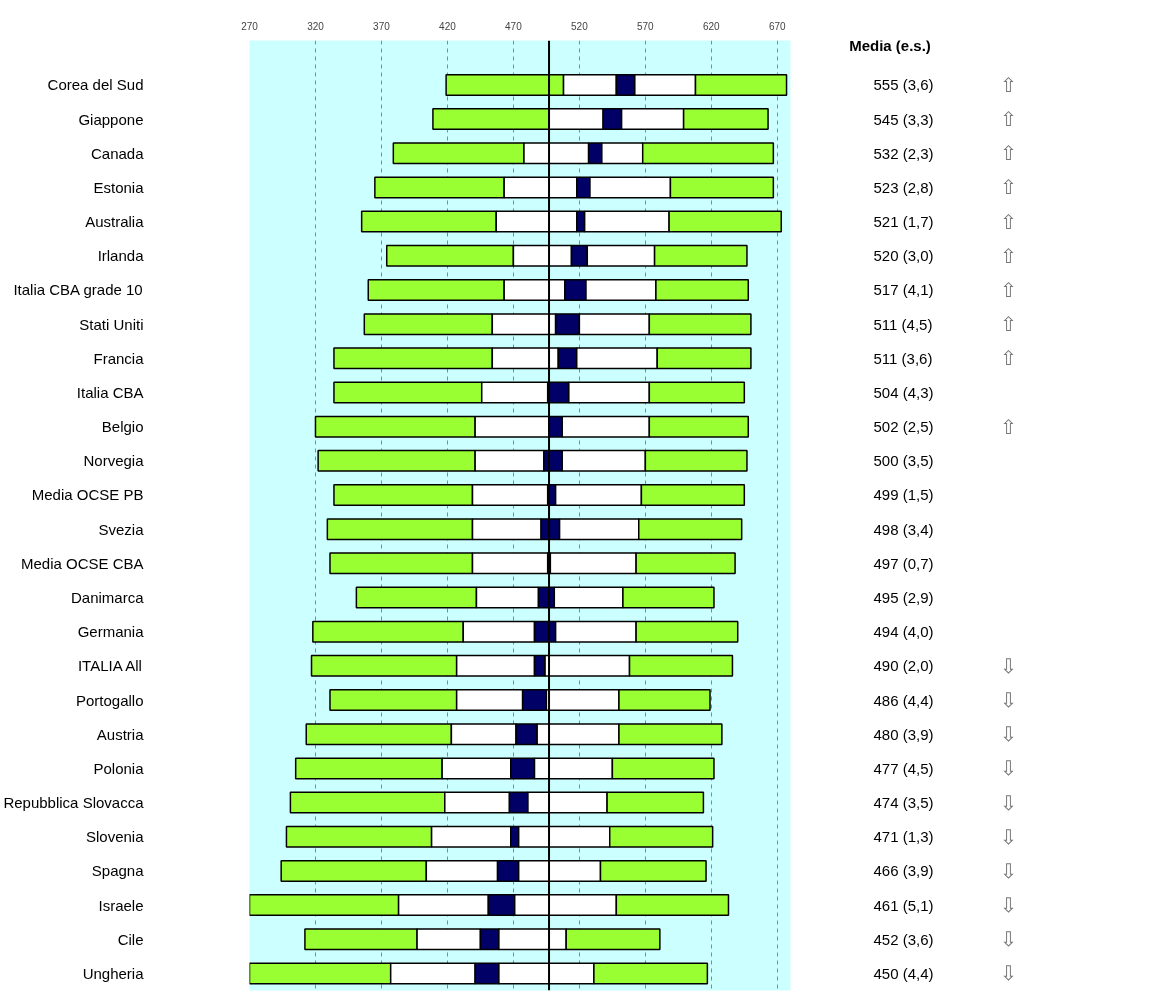  Describe the element at coordinates (107, 598) in the screenshot. I see `y-tick-label: Danimarca` at that location.